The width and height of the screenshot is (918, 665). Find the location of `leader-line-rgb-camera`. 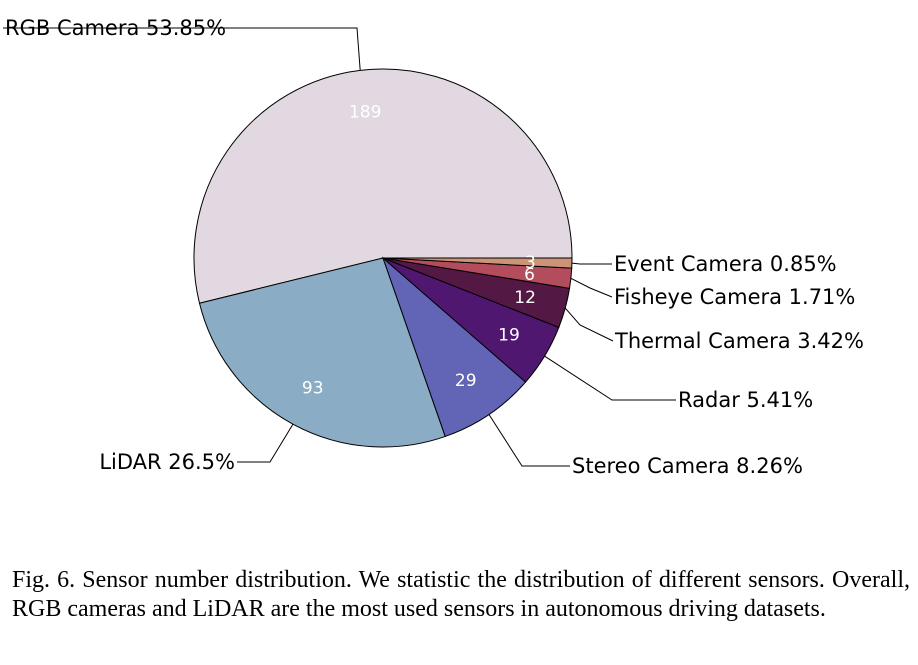

leader-line-rgb-camera is located at coordinates (182, 49).